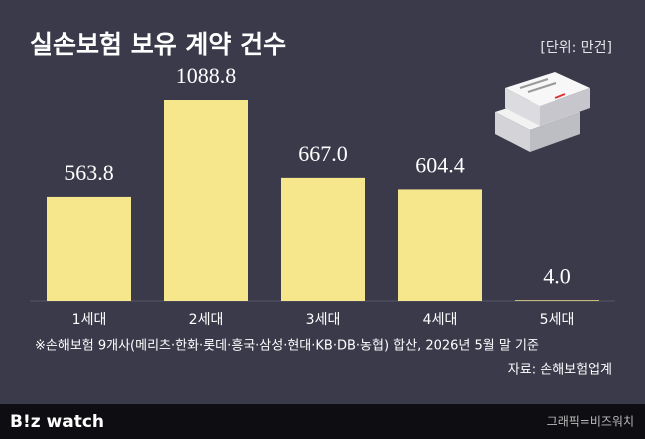 The height and width of the screenshot is (439, 645). I want to click on x-tick-label: 1세대, so click(89, 320).